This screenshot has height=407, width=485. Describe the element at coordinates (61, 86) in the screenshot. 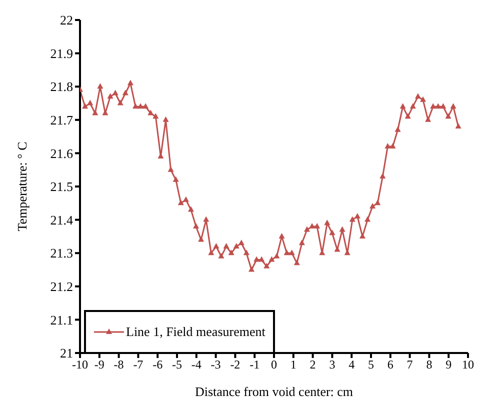

I see `y-tick-label: 21.8` at that location.